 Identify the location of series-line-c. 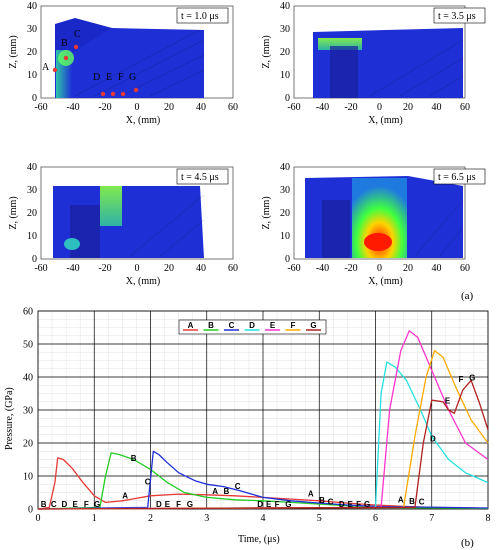
(263, 480).